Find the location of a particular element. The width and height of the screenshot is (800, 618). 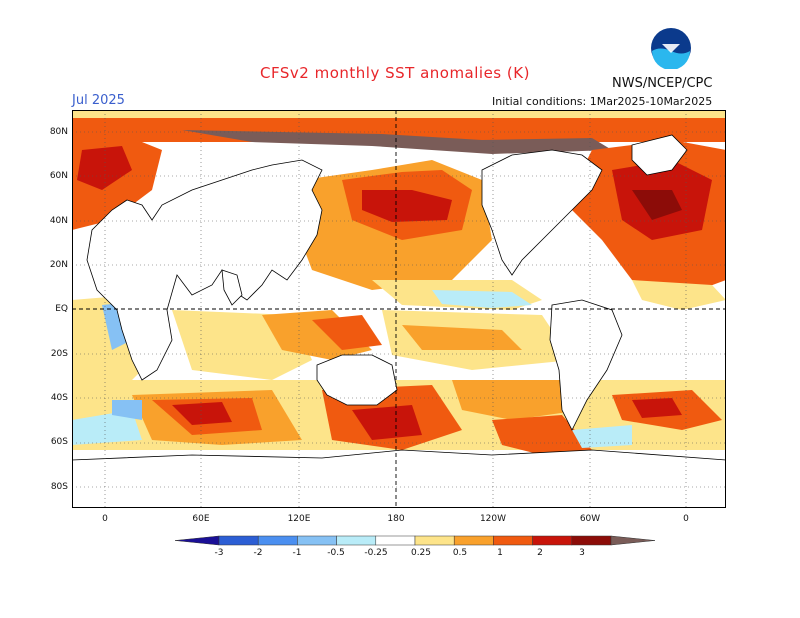

lon-label-0-east: 0 is located at coordinates (686, 519).